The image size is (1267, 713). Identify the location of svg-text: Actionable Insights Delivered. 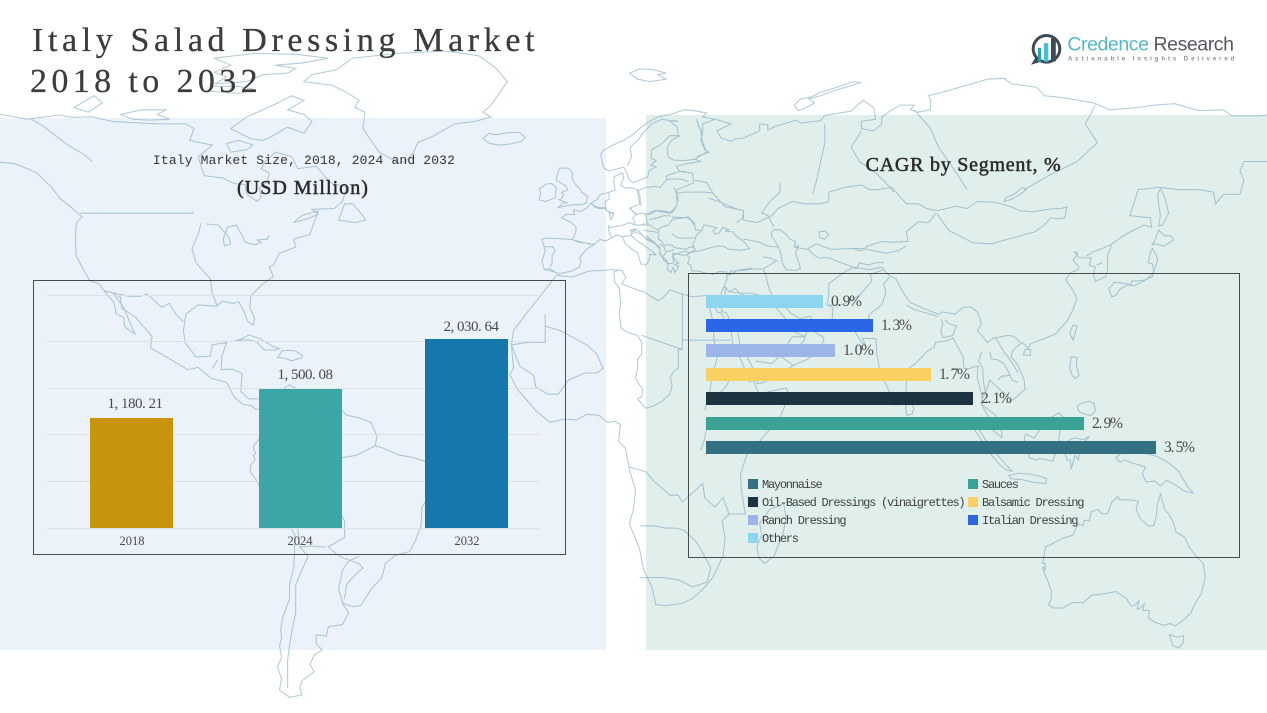
(1152, 60).